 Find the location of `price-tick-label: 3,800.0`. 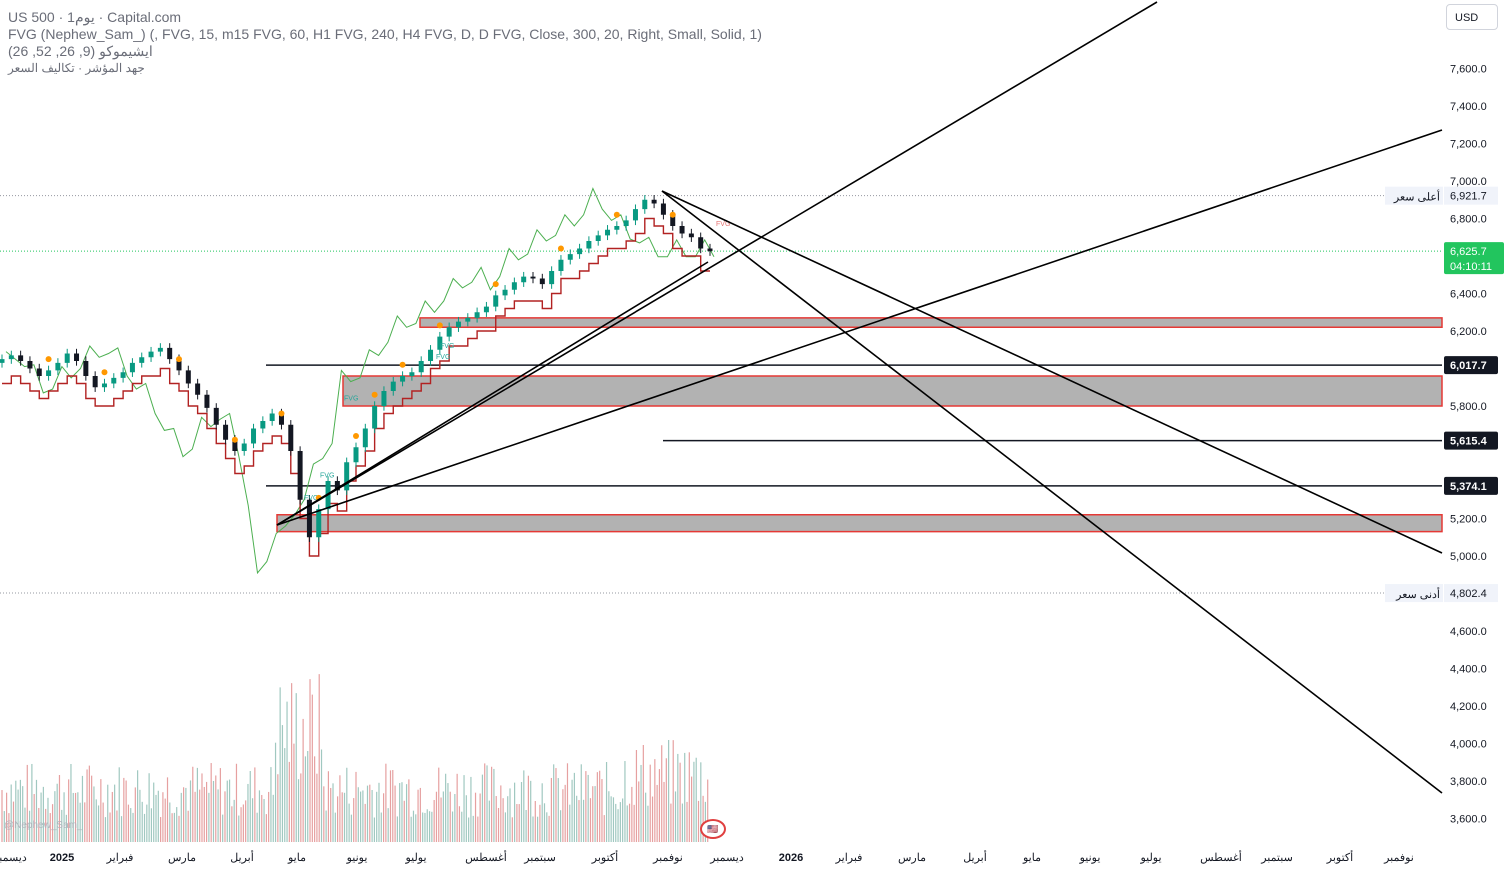

price-tick-label: 3,800.0 is located at coordinates (1468, 782).